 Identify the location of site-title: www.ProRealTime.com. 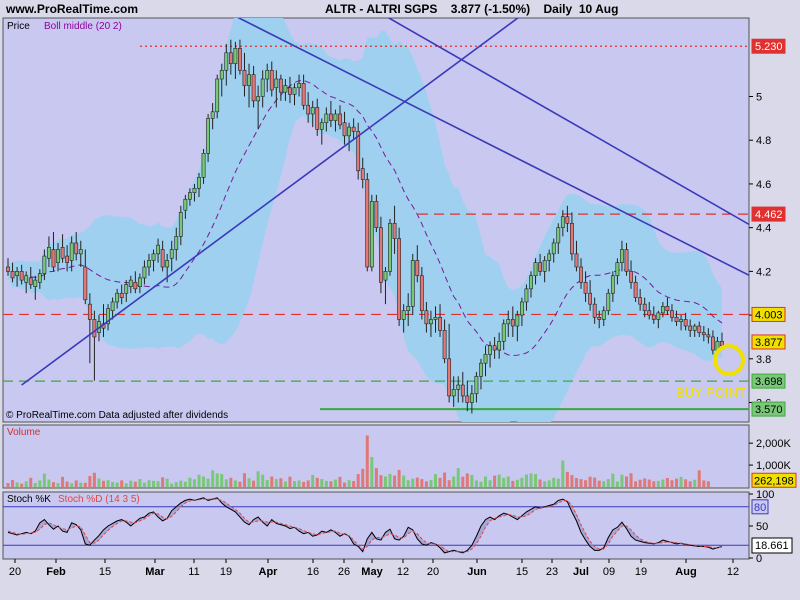
(71, 9).